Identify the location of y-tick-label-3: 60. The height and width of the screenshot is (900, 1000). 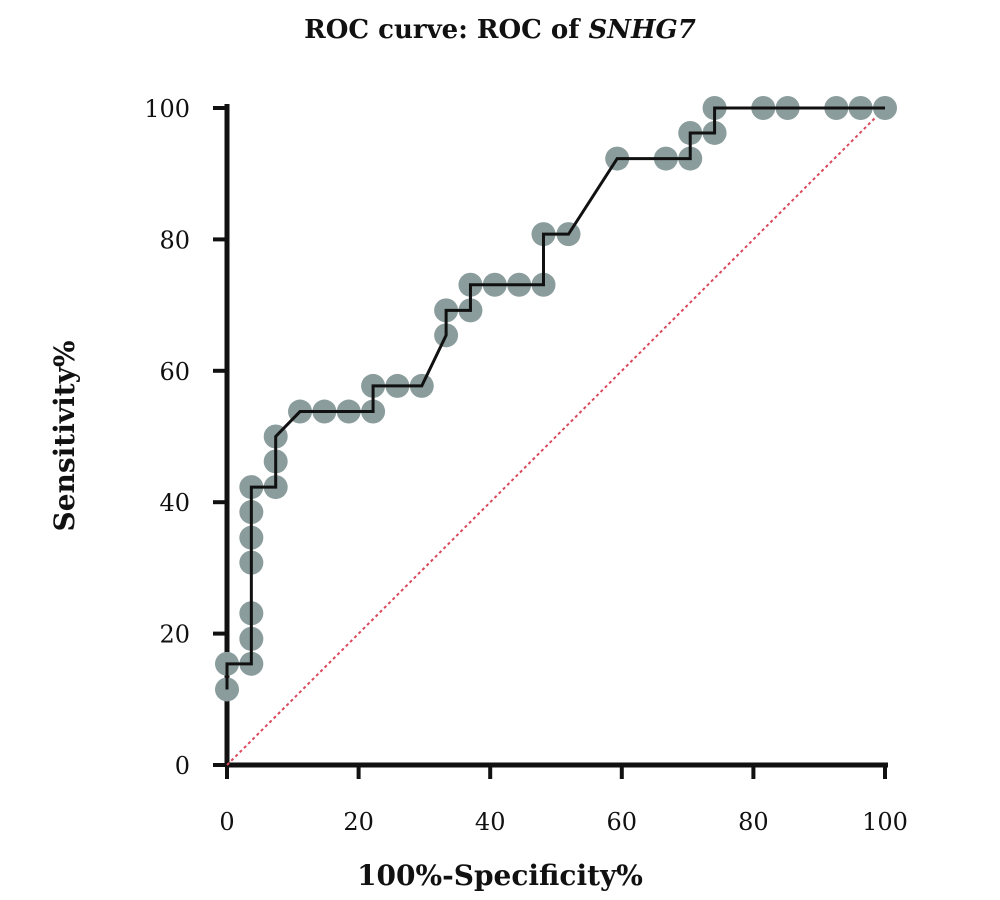
(174, 372).